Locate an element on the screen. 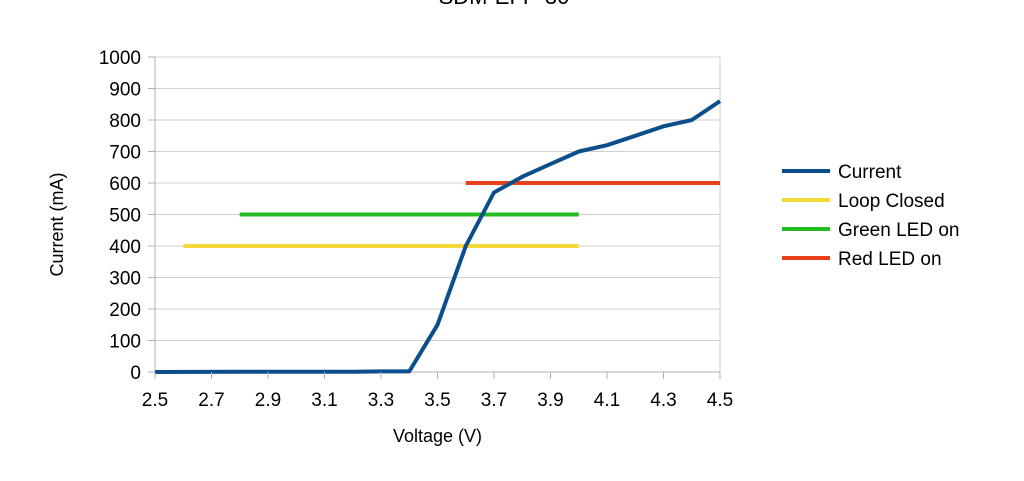  x-tick-label: 3.7 is located at coordinates (494, 400).